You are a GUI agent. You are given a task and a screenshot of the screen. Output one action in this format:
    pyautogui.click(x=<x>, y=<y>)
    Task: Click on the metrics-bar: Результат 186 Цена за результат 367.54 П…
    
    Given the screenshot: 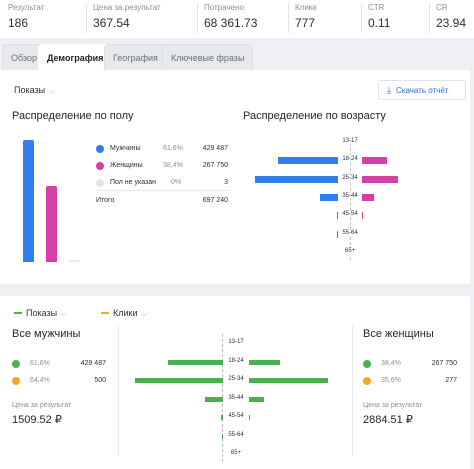 What is the action you would take?
    pyautogui.click(x=237, y=19)
    